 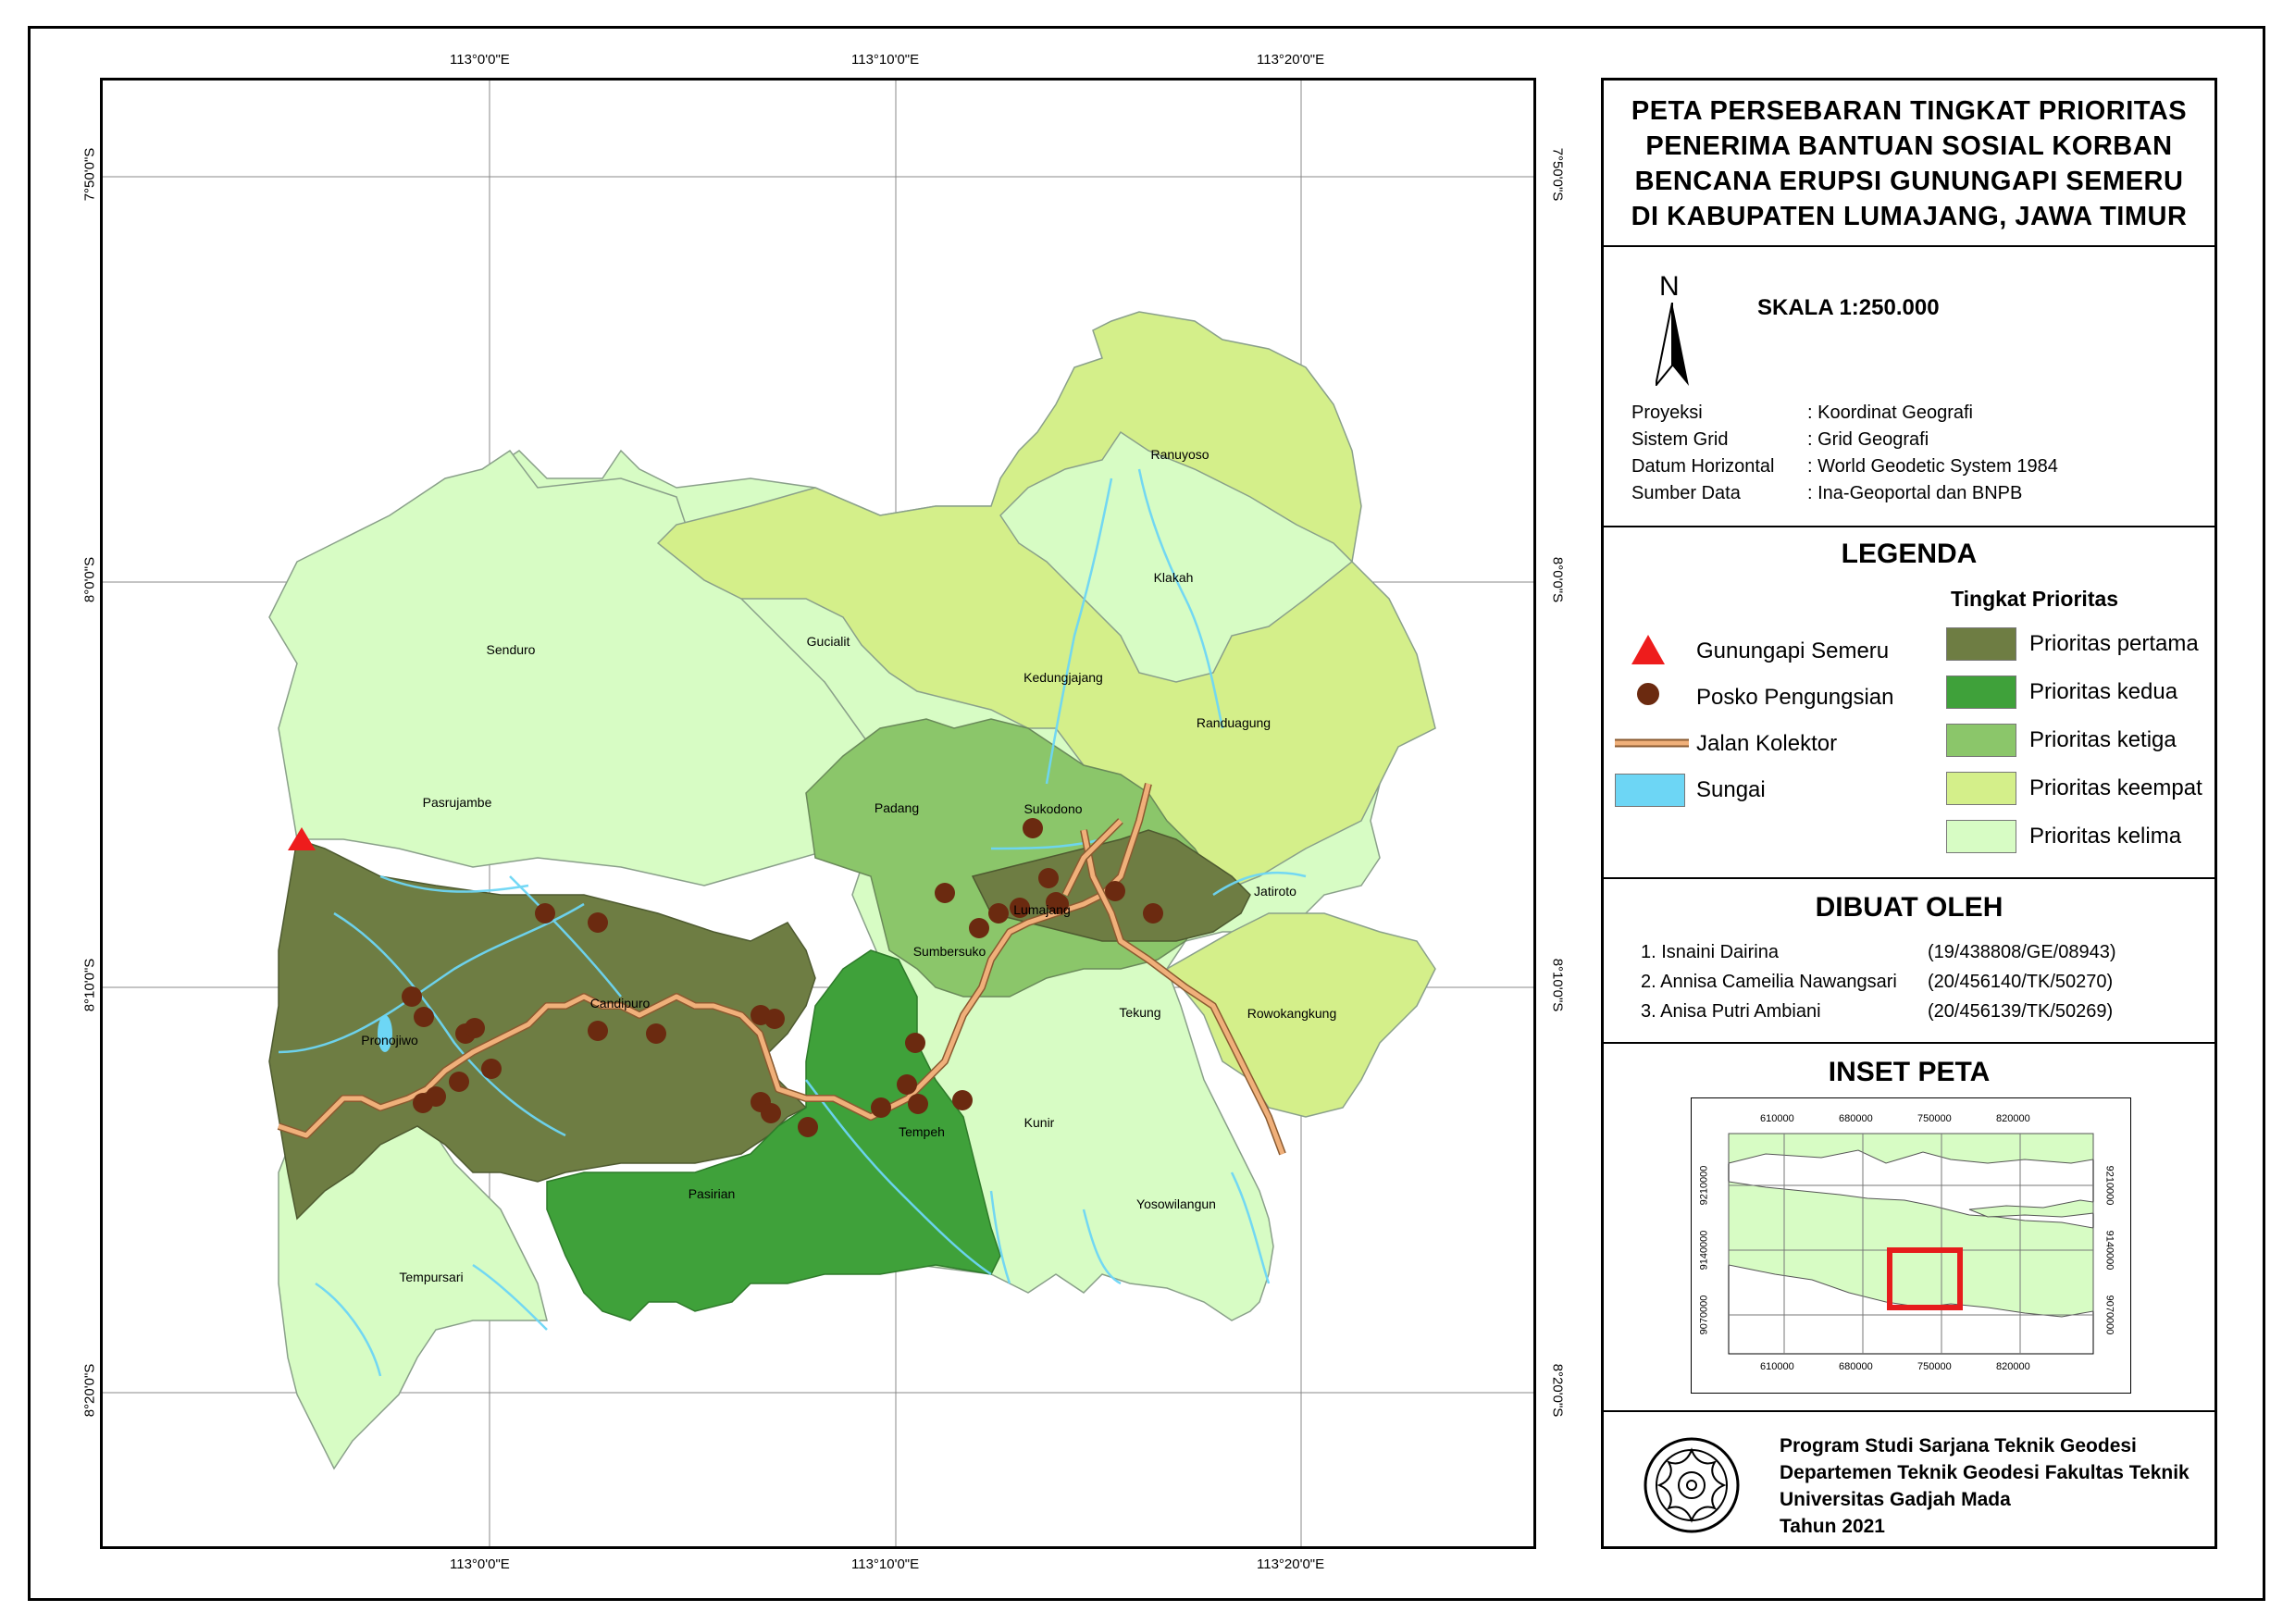 I want to click on legend-label: Jalan Kolektor, so click(x=1767, y=743).